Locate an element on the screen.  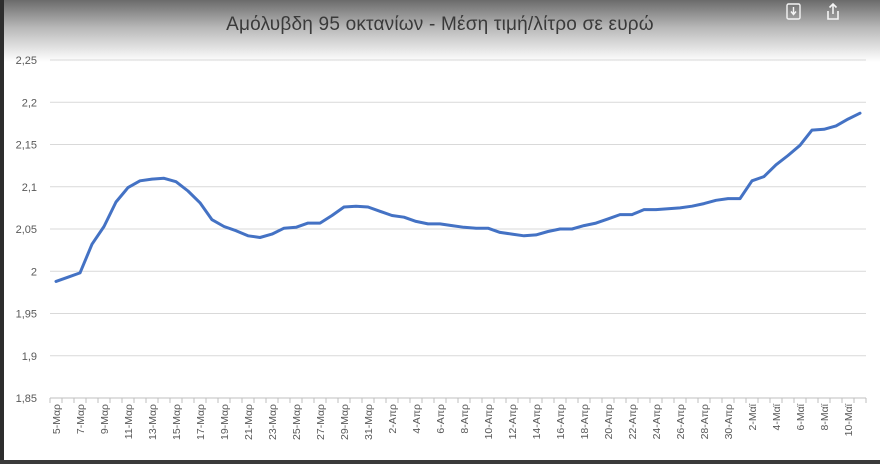
x-tick-label: 17-Μαρ is located at coordinates (201, 422).